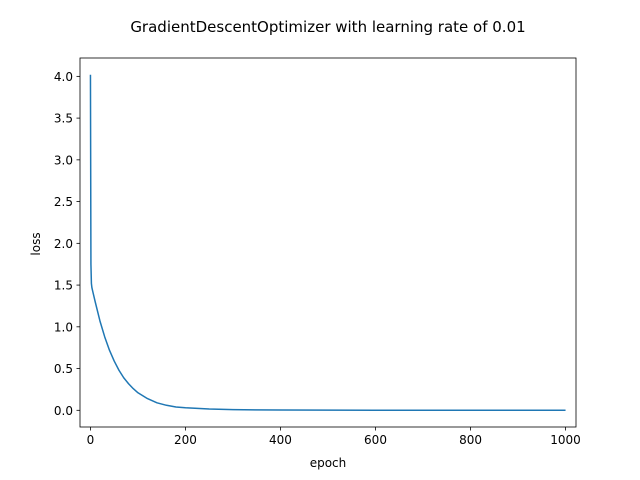 Image resolution: width=640 pixels, height=480 pixels. Describe the element at coordinates (63, 411) in the screenshot. I see `y-tick-label: 0.0` at that location.